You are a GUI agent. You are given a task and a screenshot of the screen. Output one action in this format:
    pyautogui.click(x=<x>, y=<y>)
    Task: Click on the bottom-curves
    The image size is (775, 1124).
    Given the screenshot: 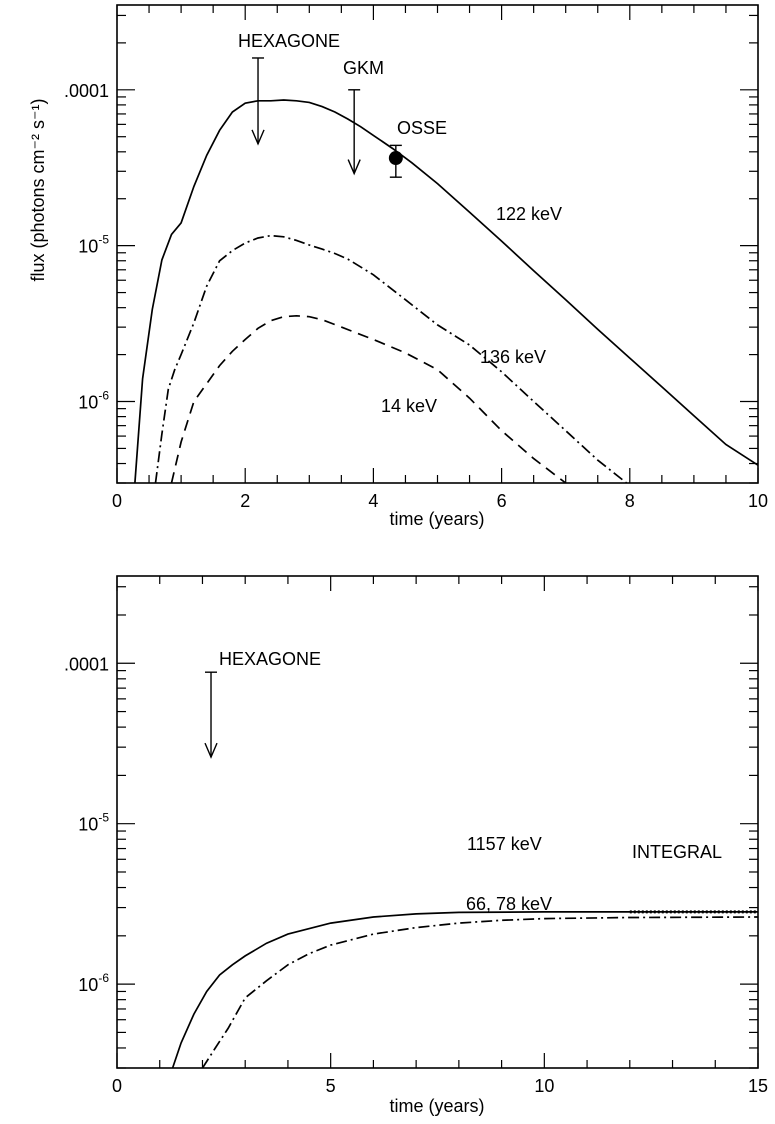 What is the action you would take?
    pyautogui.click(x=465, y=990)
    